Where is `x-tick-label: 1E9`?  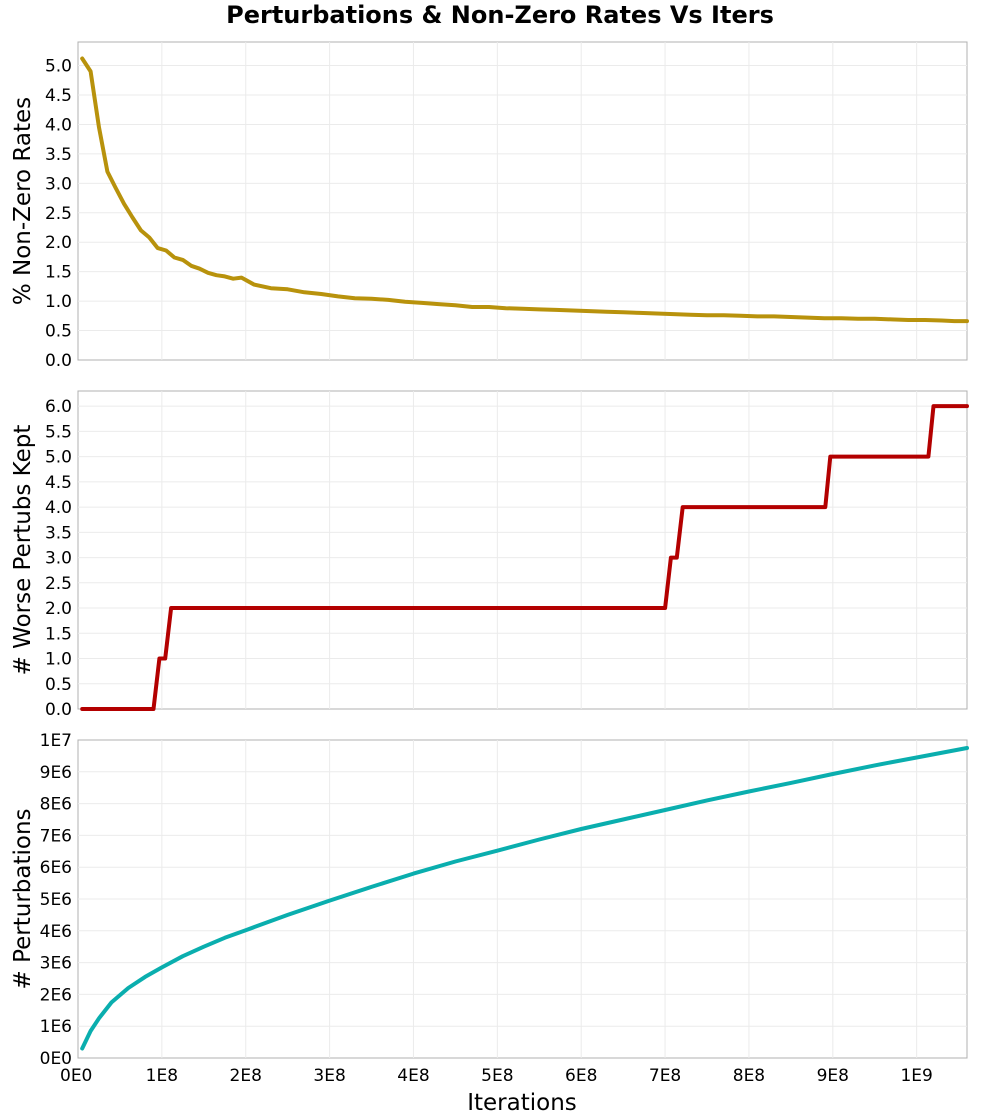
x-tick-label: 1E9 is located at coordinates (916, 1076).